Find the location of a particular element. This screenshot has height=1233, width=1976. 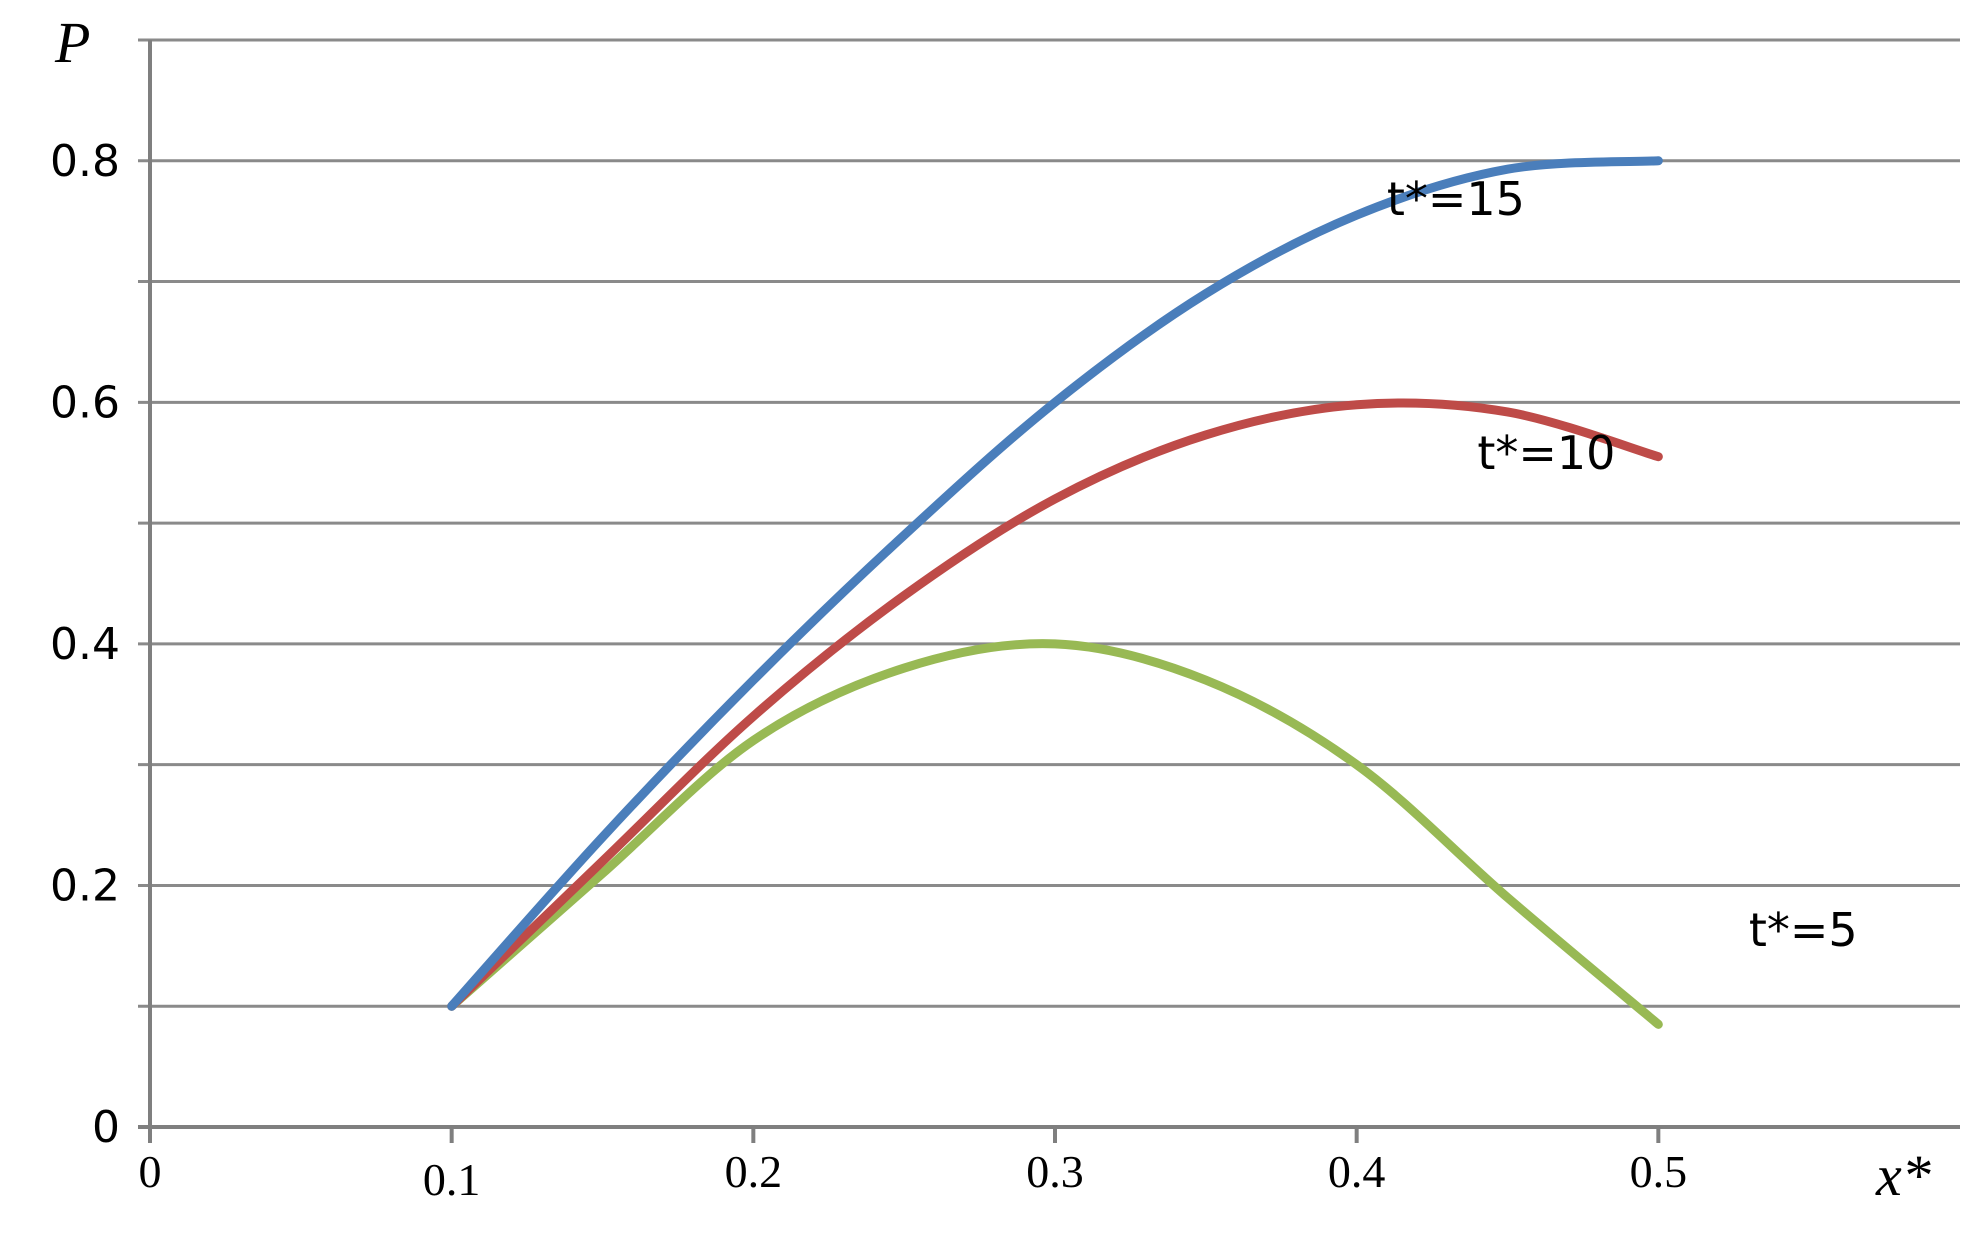

x-tick-label: 0.1 is located at coordinates (452, 1179).